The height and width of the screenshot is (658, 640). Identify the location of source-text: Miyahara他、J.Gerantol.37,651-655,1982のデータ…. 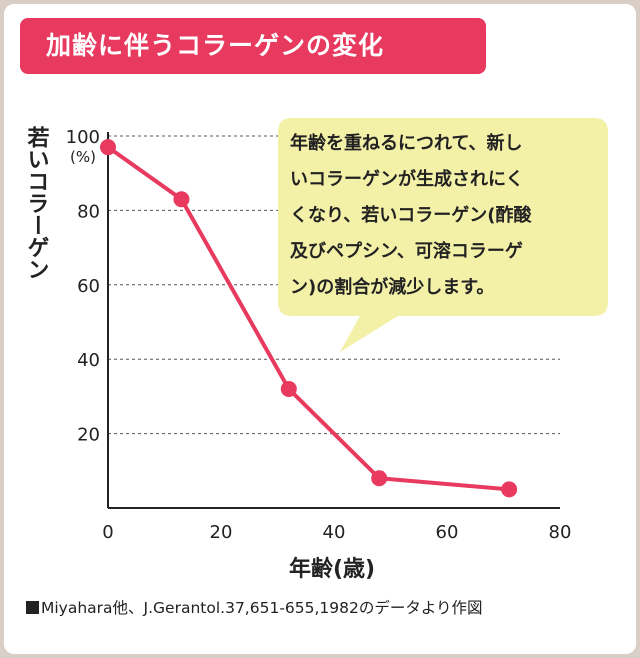
(262, 608).